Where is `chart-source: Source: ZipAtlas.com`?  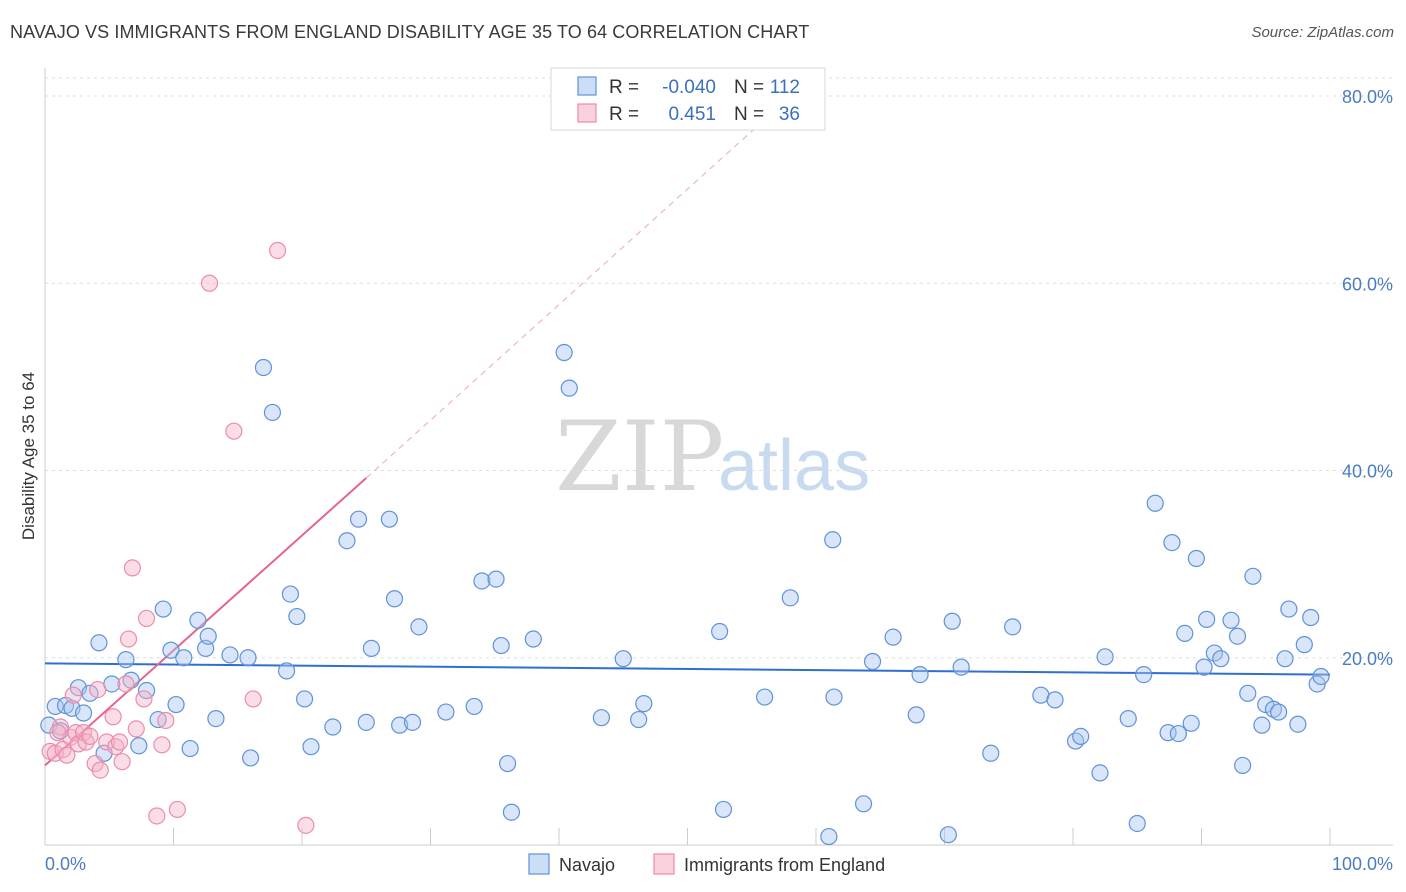 chart-source: Source: ZipAtlas.com is located at coordinates (1322, 32).